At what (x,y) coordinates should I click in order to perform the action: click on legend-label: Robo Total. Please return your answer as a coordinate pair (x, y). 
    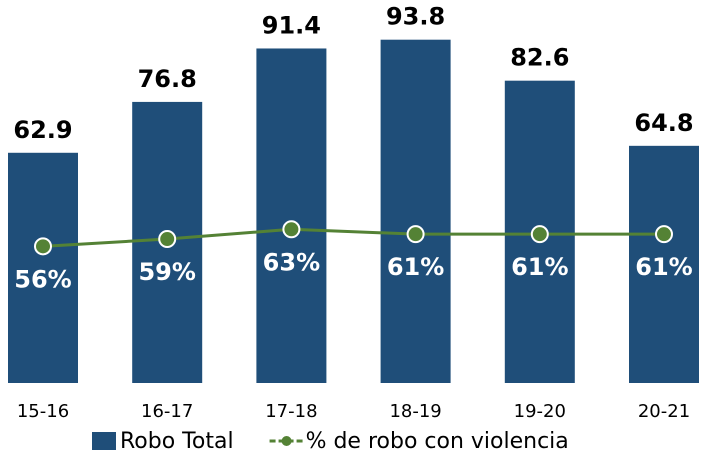
    Looking at the image, I should click on (177, 441).